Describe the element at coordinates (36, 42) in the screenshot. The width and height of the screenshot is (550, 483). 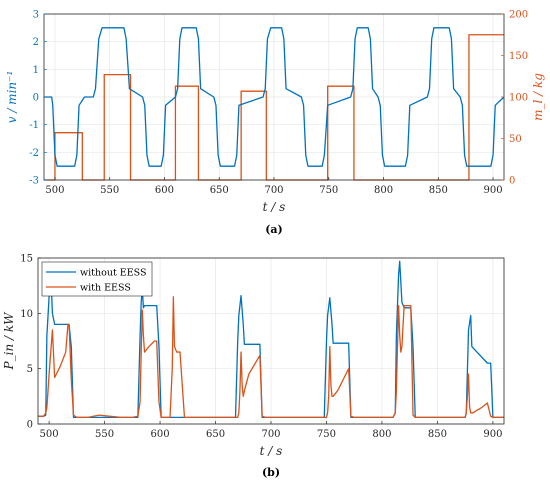
I see `chart-a-y-tick-label-left: 2` at that location.